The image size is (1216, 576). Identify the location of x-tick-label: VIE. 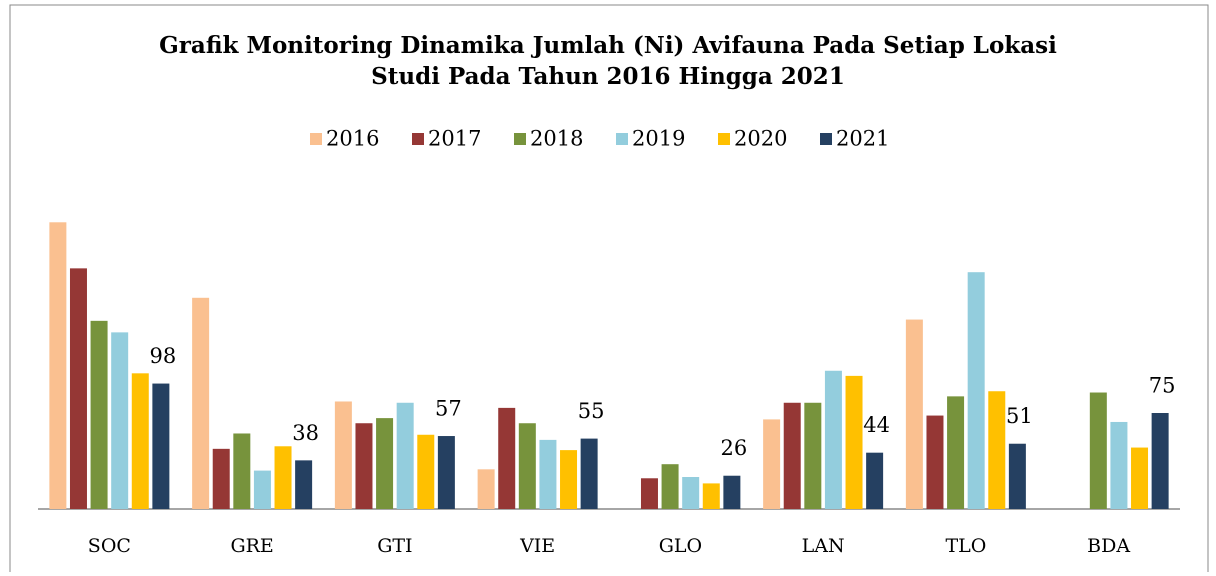
(537, 546).